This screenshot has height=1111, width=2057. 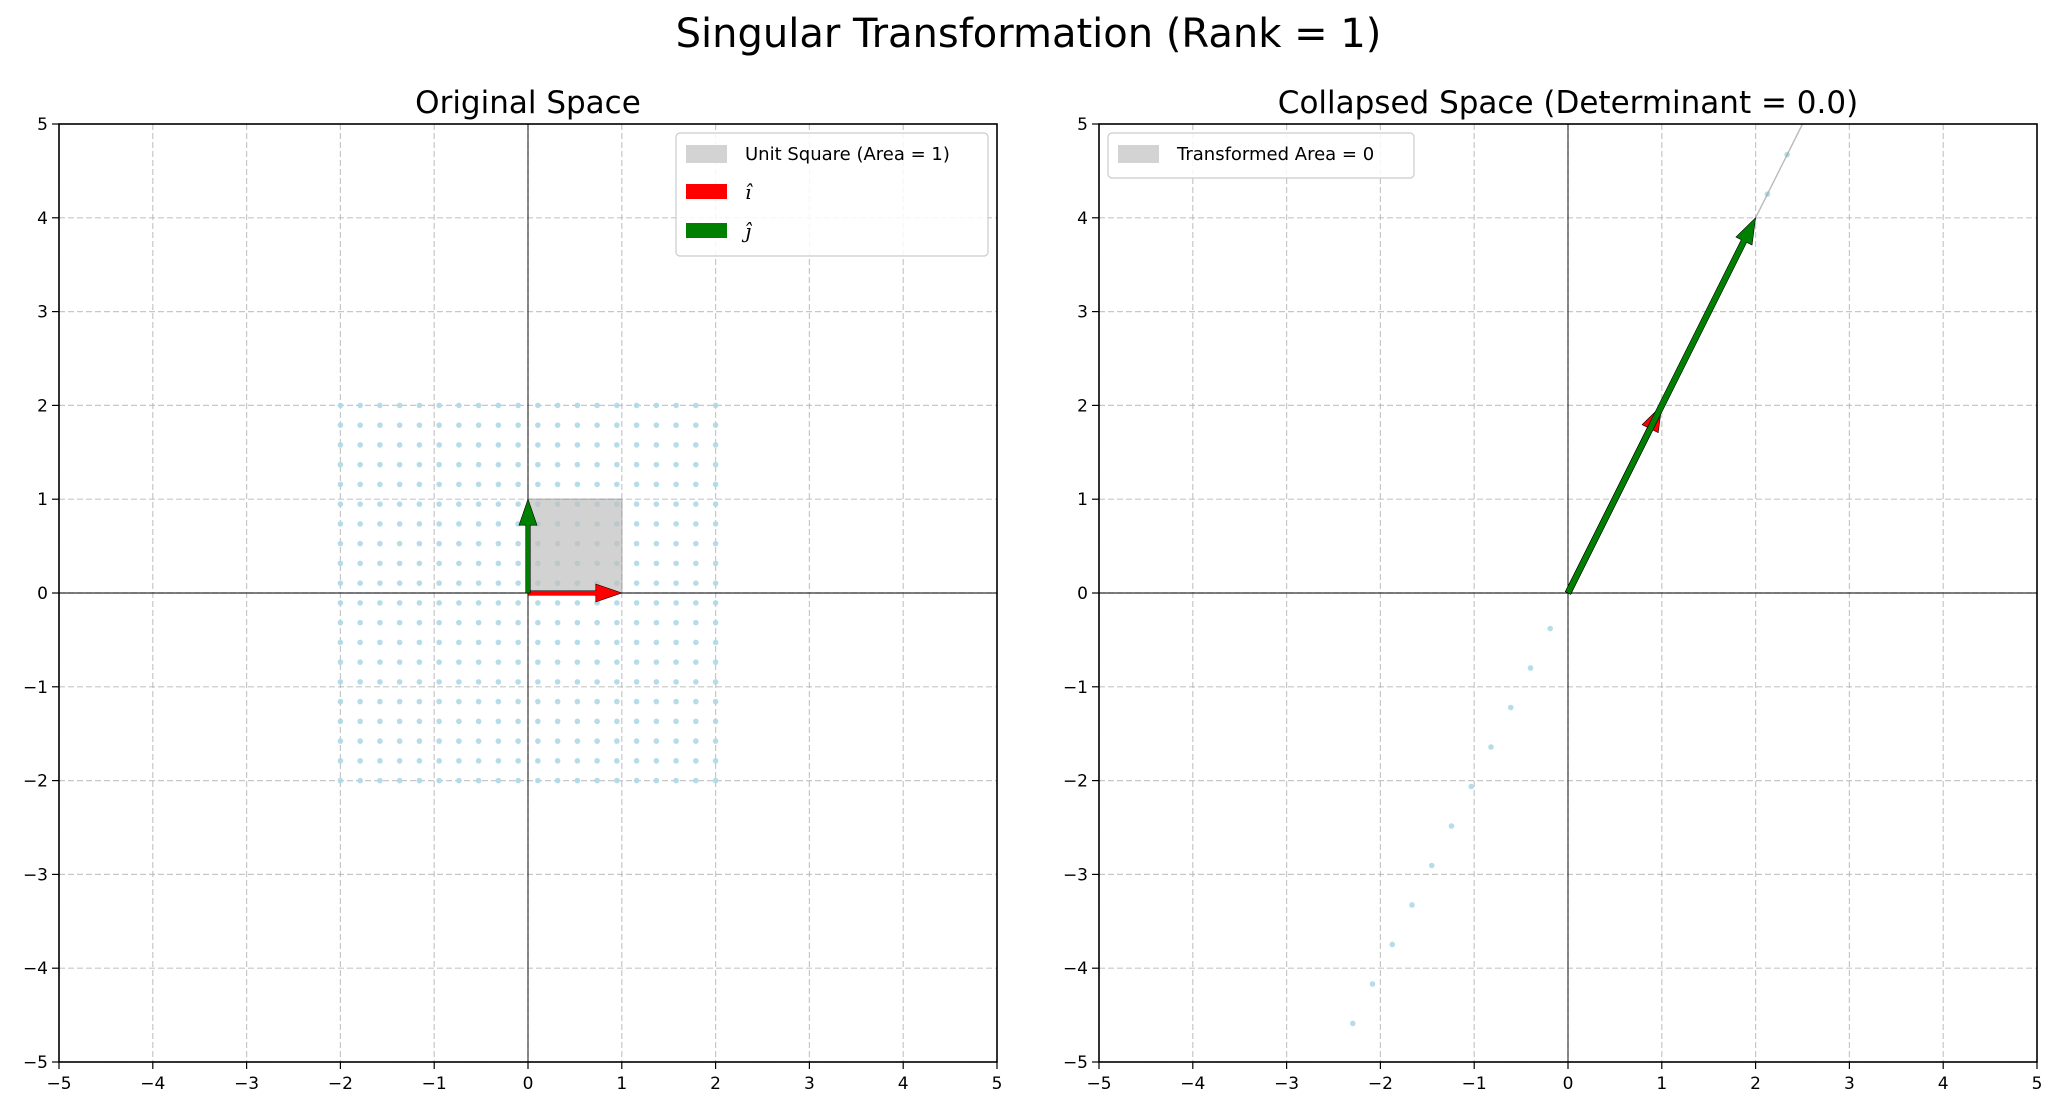 I want to click on x-tick-label: 4, so click(x=1943, y=1084).